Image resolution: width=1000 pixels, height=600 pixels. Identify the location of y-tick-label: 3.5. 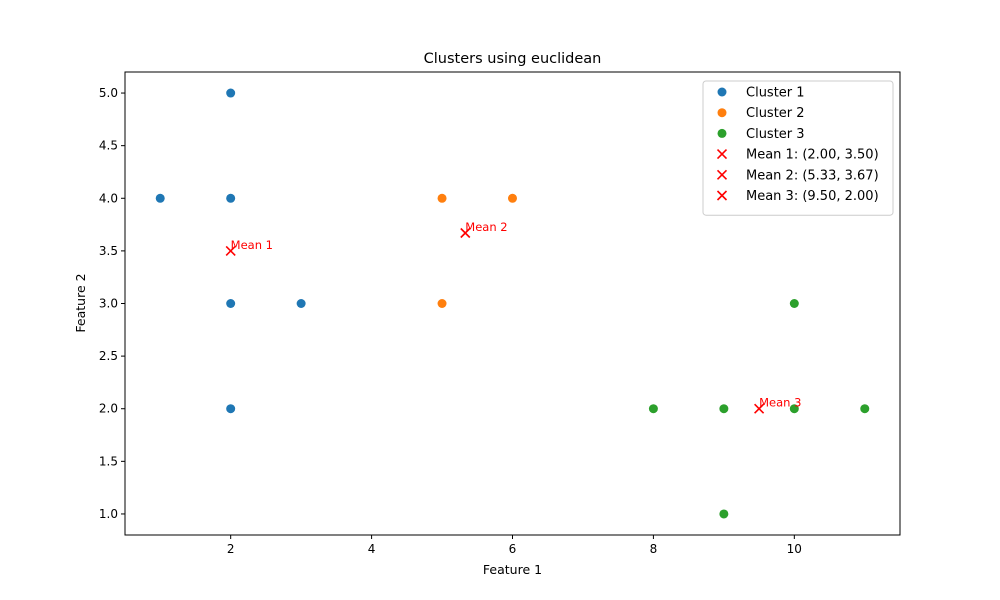
(108, 251).